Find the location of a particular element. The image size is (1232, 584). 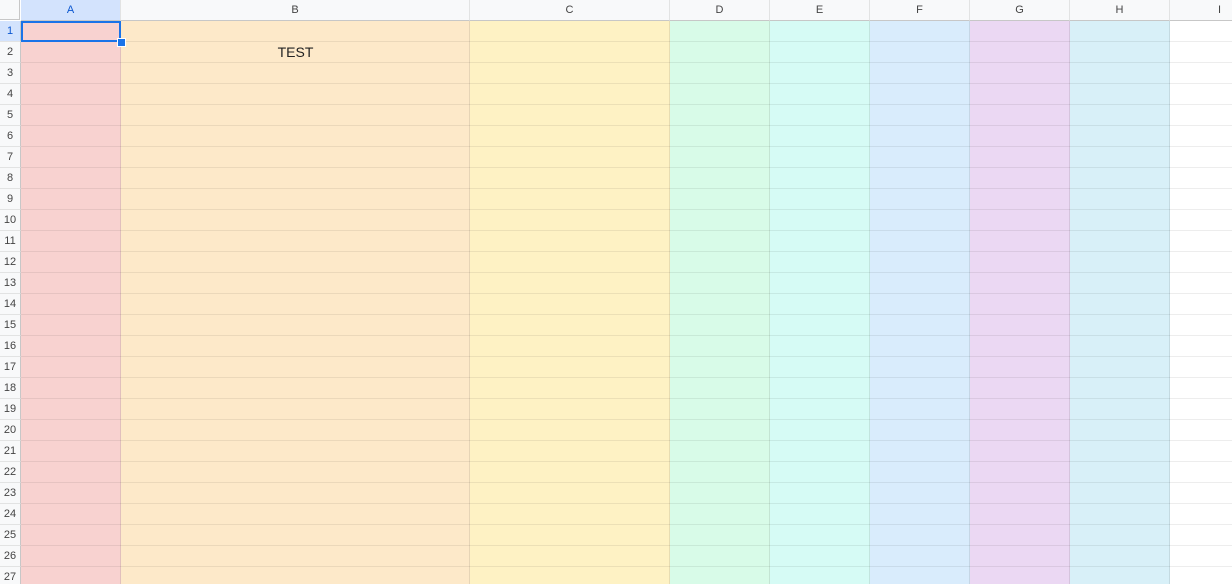

row-header-7: 7 is located at coordinates (10, 157).